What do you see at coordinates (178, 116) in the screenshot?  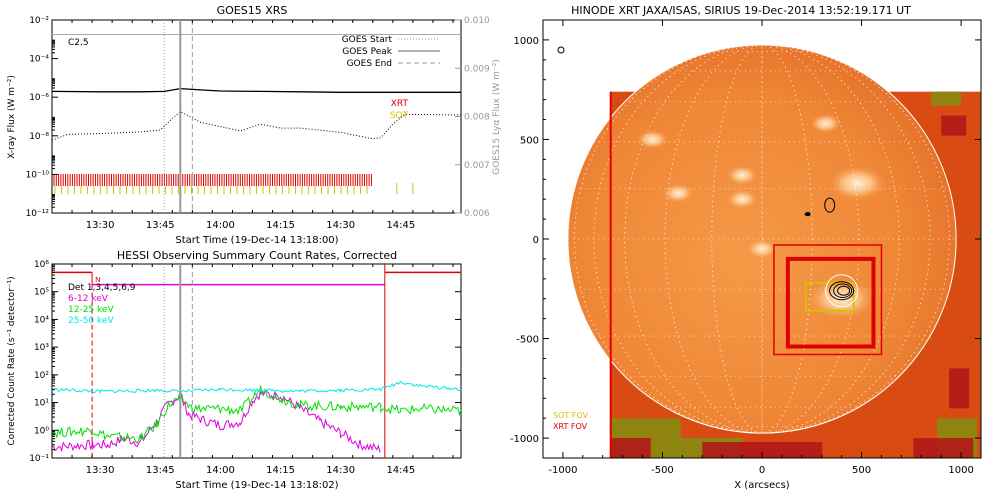 I see `goes-event-markers` at bounding box center [178, 116].